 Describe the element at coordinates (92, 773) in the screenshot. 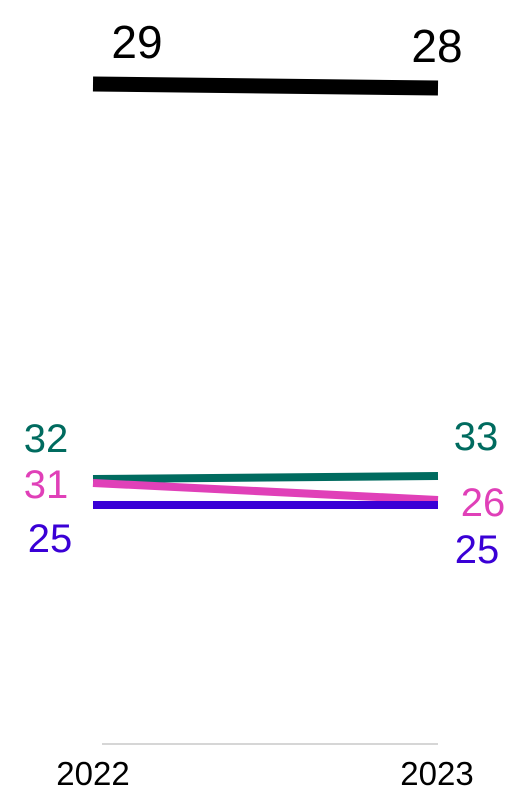

I see `x-tick-label: 2022` at that location.